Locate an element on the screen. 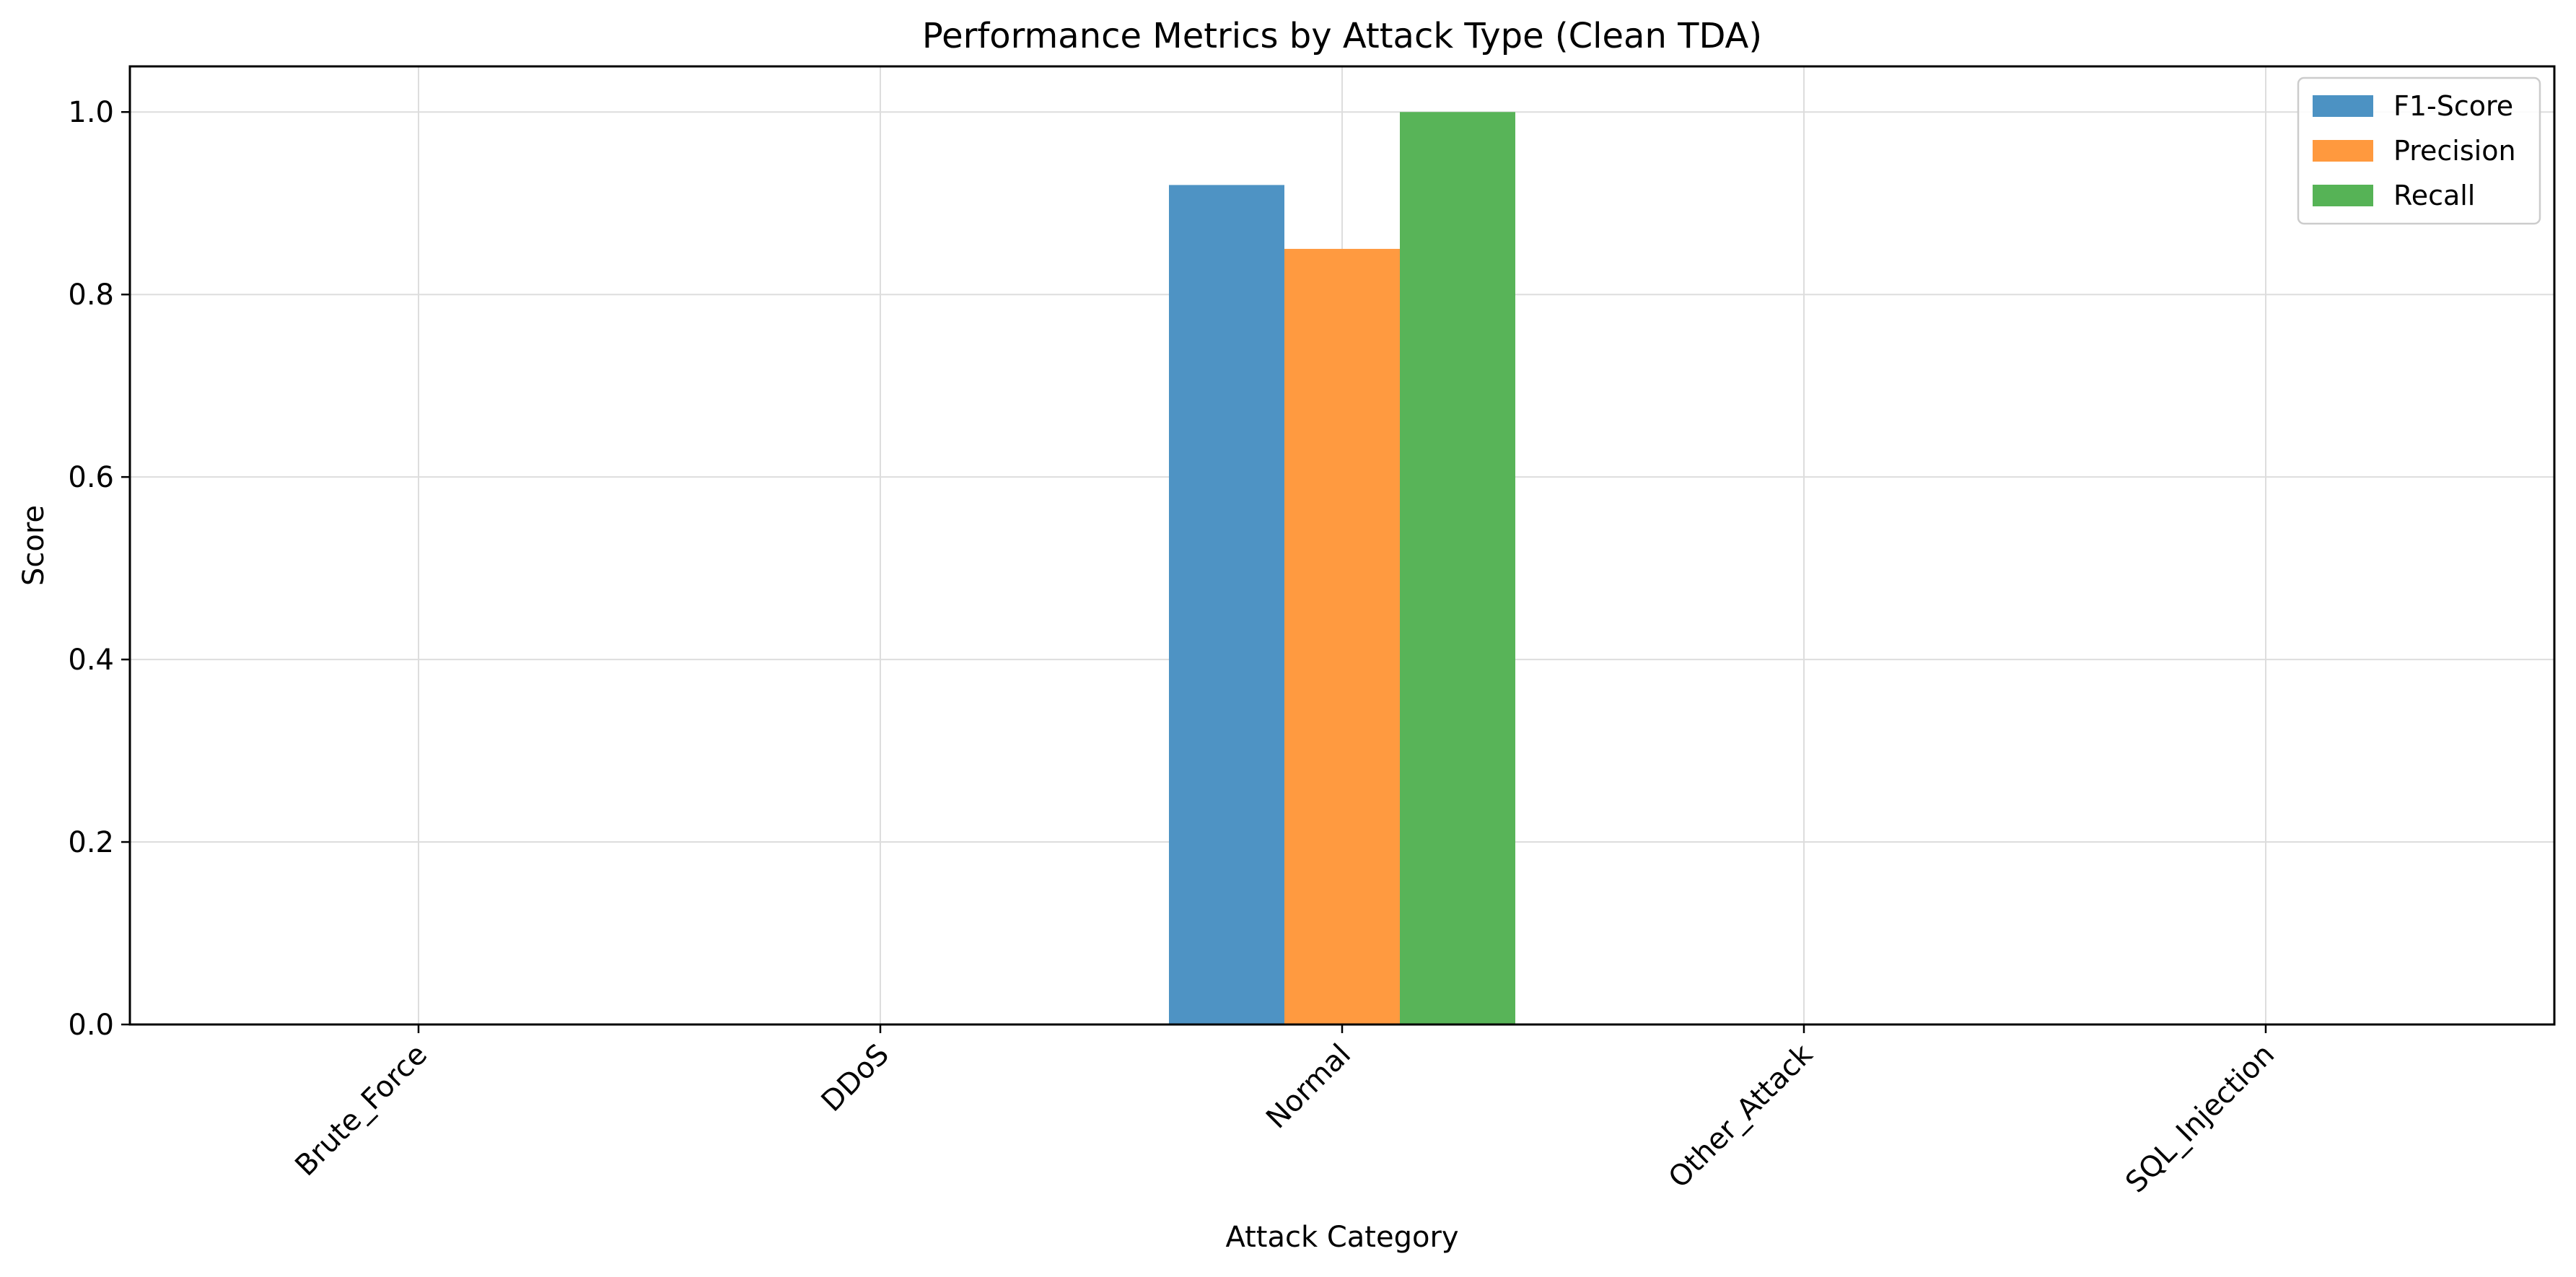 The width and height of the screenshot is (2576, 1277). x-tick-label: Normal is located at coordinates (1308, 1087).